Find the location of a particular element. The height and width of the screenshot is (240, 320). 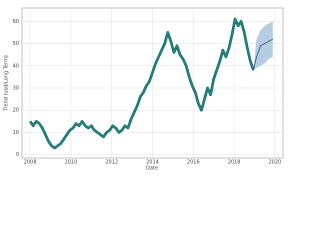

y-tick-label: 60 is located at coordinates (16, 22).